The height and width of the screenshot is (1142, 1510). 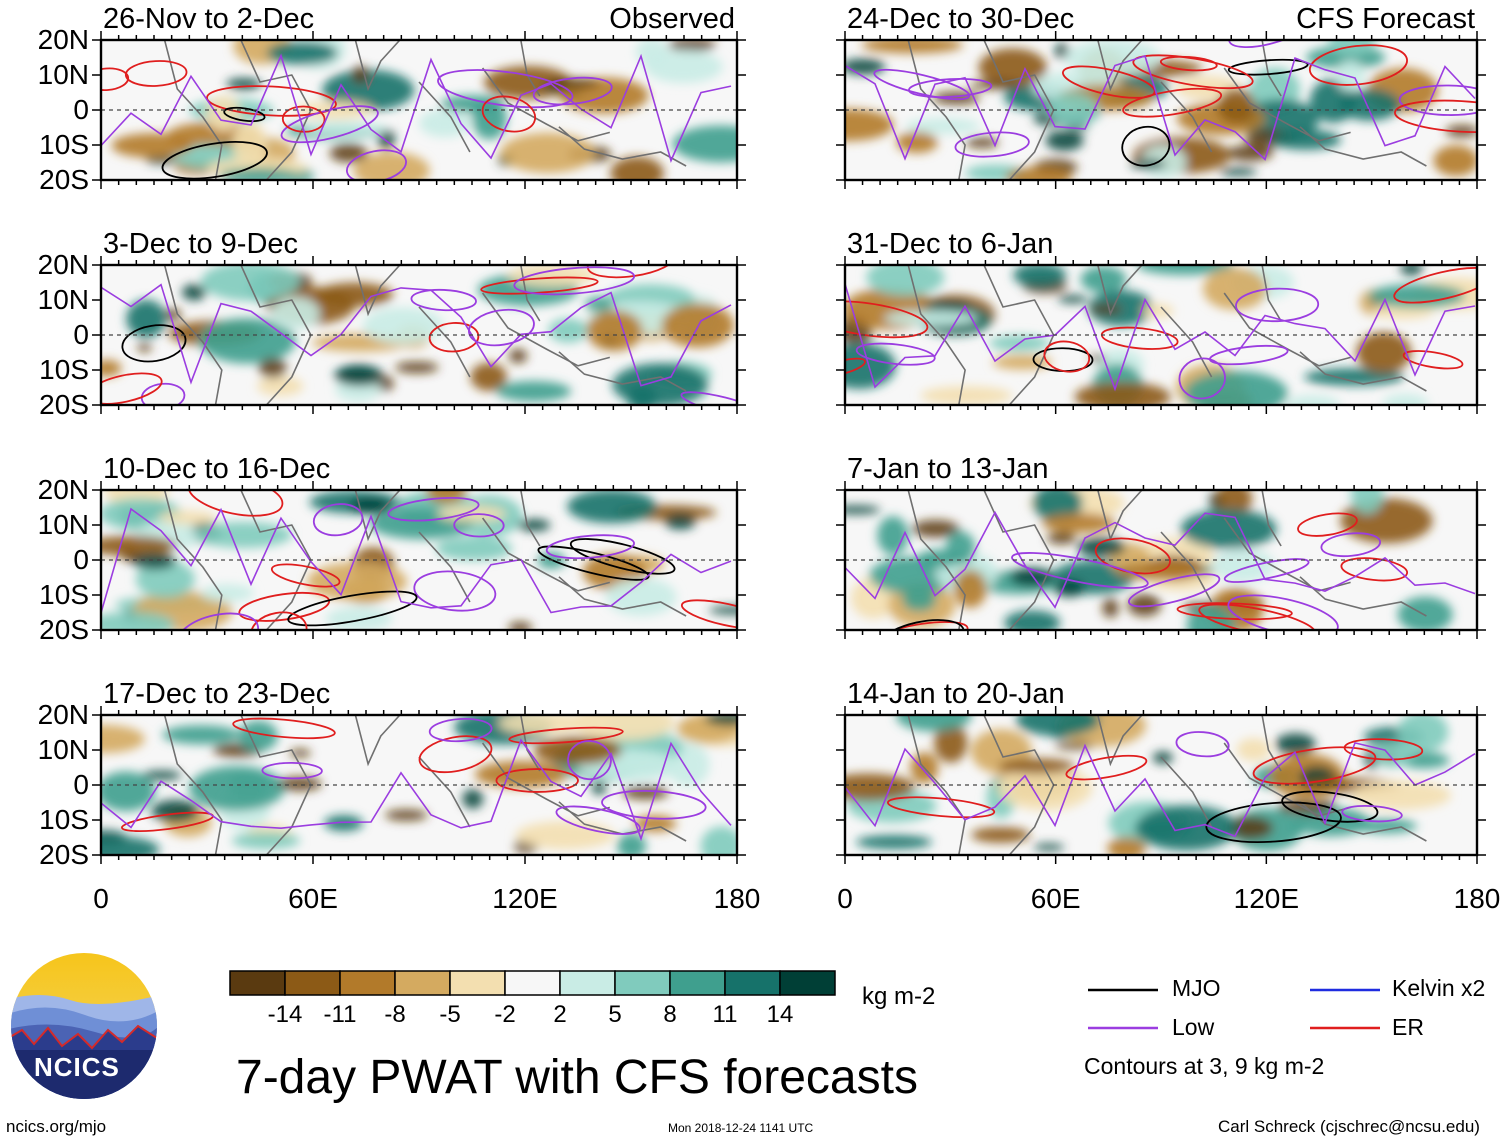 I want to click on colorbar-units: kg m-2, so click(x=899, y=996).